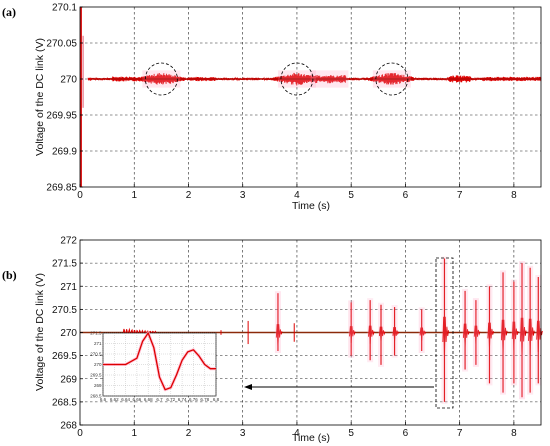  I want to click on inset-voltage-trace, so click(159, 361).